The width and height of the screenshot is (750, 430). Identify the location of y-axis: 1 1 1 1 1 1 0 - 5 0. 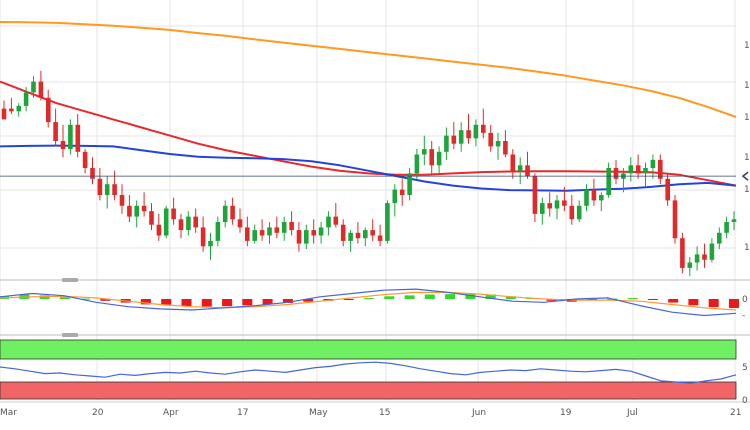
(746, 223).